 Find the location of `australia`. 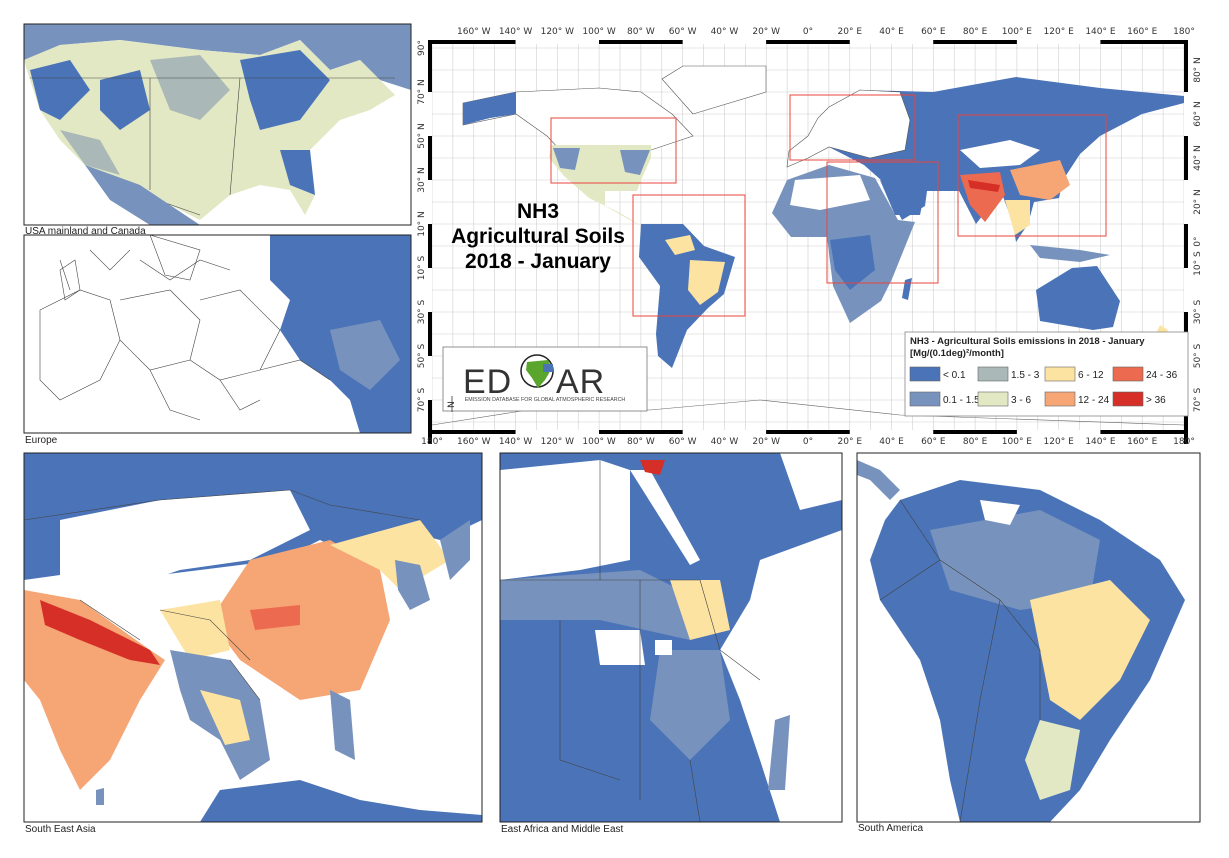

australia is located at coordinates (1078, 298).